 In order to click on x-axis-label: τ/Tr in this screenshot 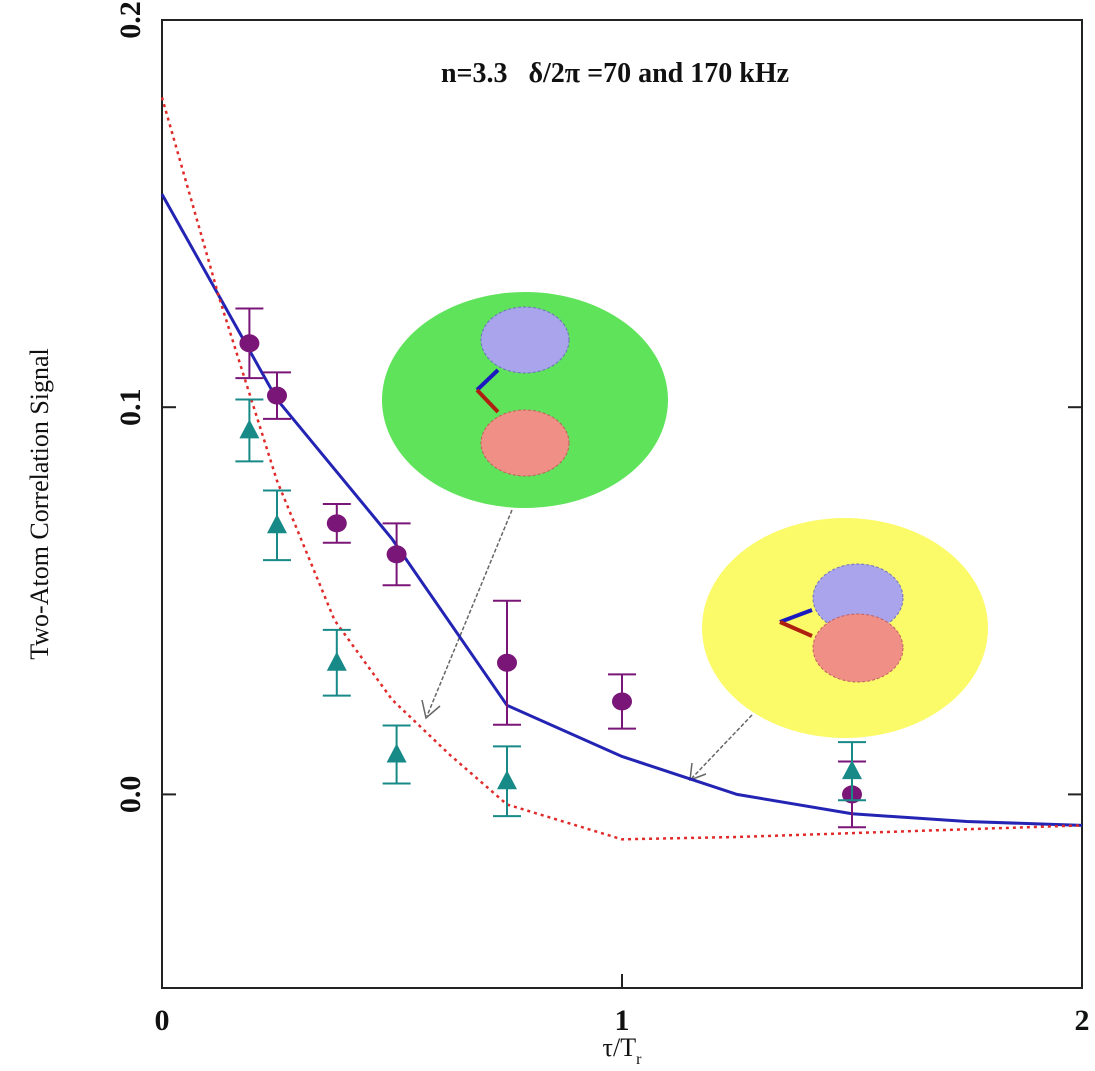, I will do `click(623, 1049)`.